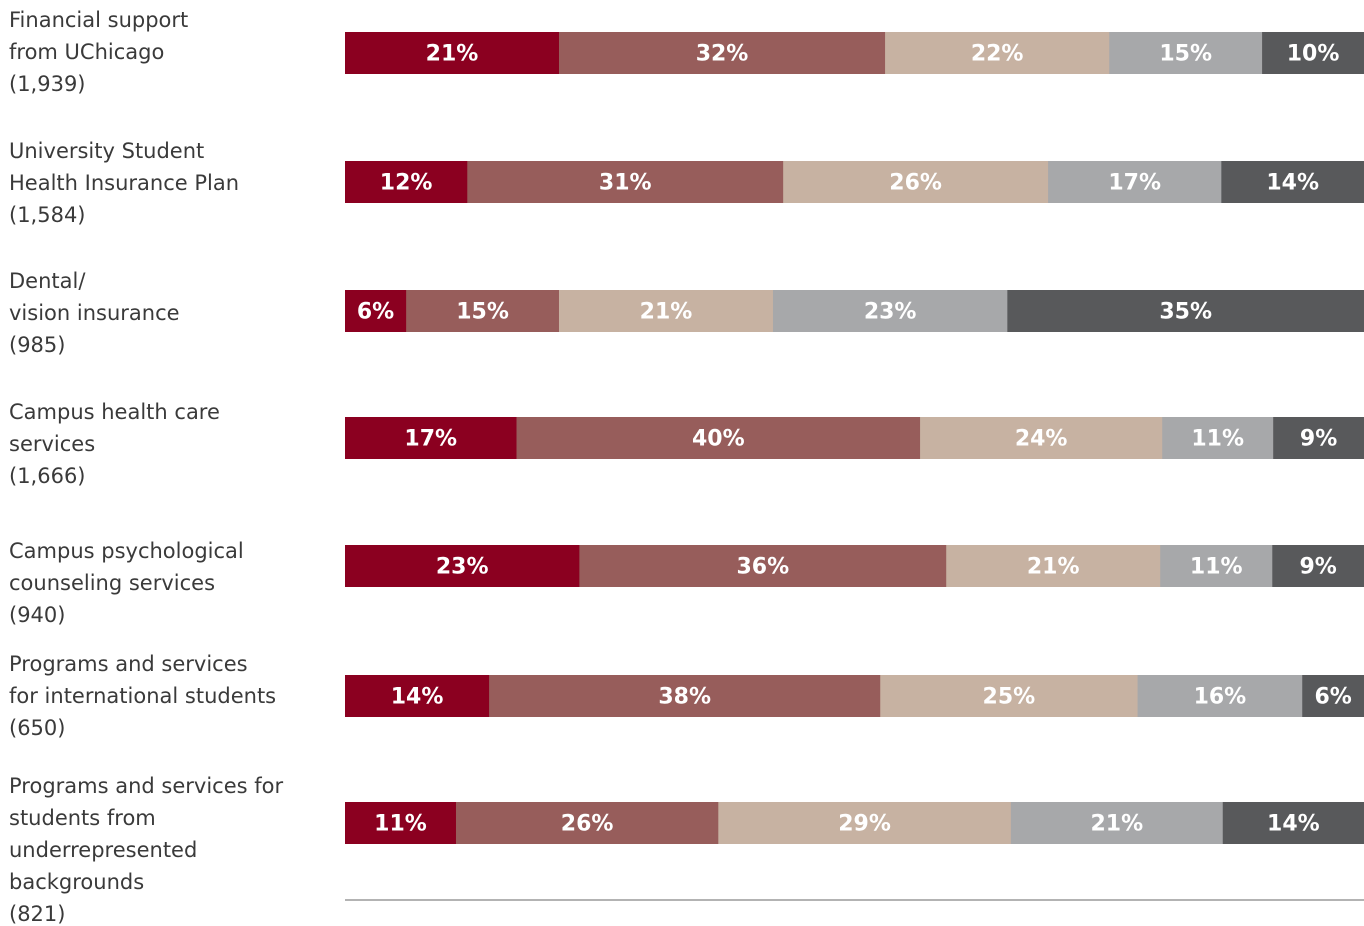 Image resolution: width=1364 pixels, height=926 pixels. What do you see at coordinates (146, 786) in the screenshot?
I see `category-label-line: Programs and services for` at bounding box center [146, 786].